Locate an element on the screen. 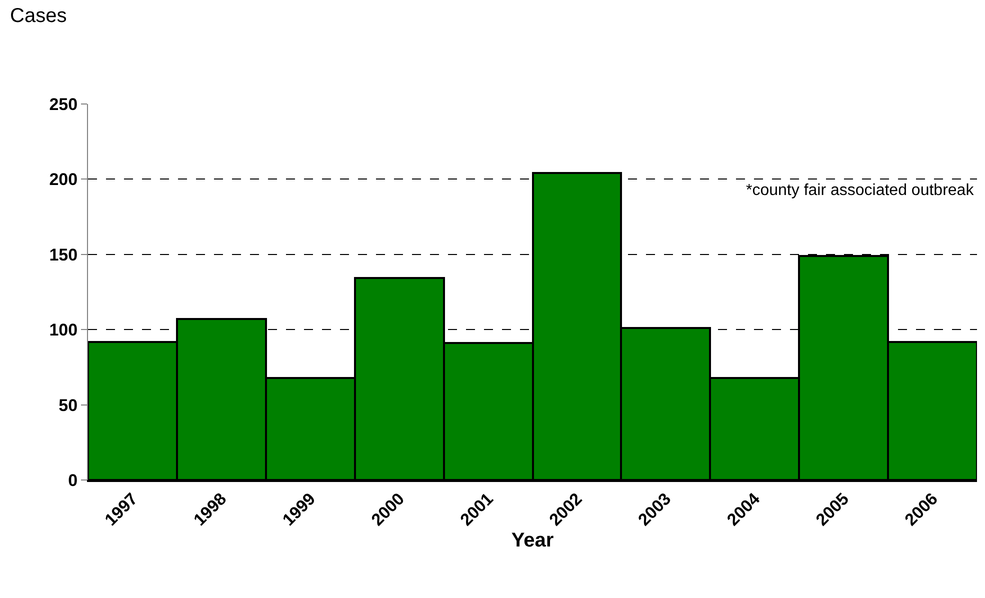  y-tick-label: 150 is located at coordinates (63, 254).